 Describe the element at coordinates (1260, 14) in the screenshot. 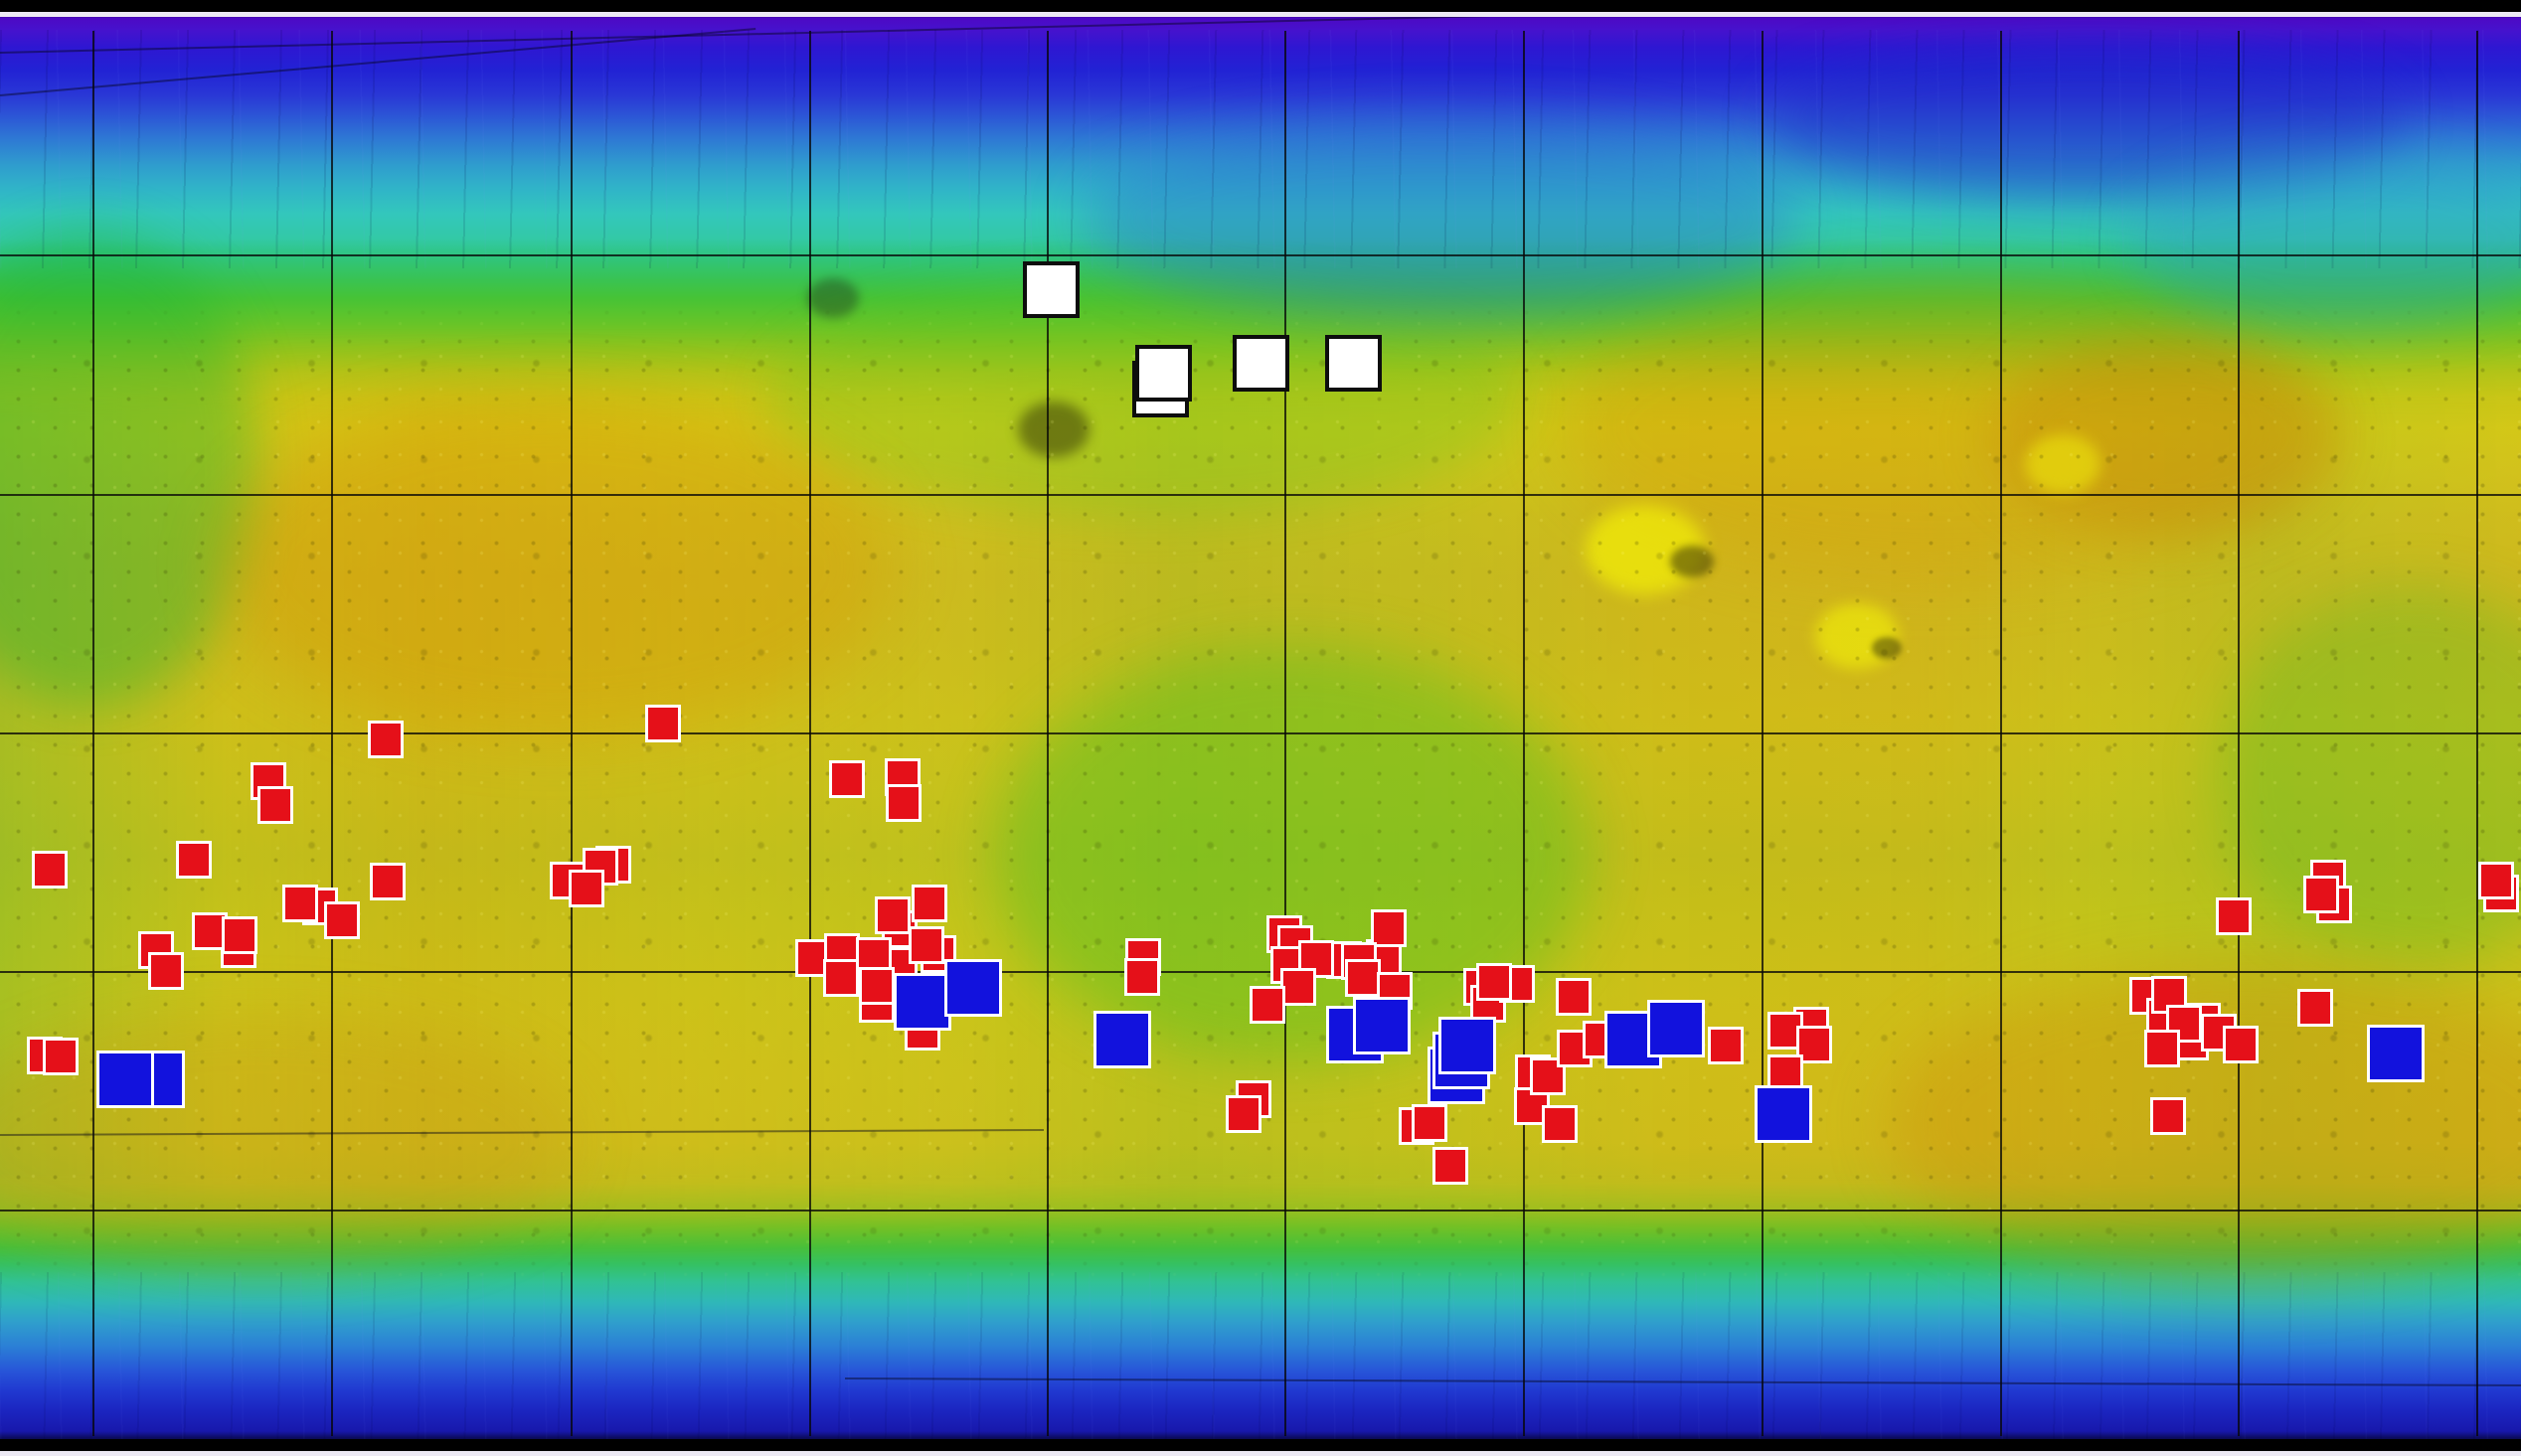

I see `frame-top-white-line` at that location.